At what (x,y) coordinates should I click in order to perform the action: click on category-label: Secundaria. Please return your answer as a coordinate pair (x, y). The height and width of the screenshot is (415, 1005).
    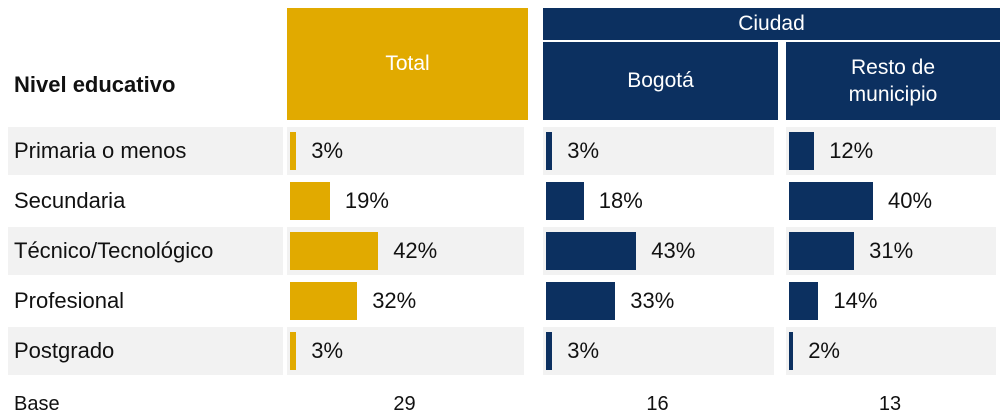
    Looking at the image, I should click on (70, 200).